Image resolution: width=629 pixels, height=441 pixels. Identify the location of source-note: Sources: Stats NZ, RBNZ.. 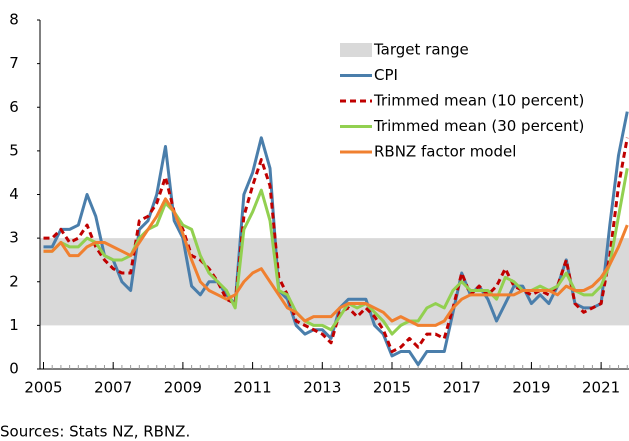
(95, 432).